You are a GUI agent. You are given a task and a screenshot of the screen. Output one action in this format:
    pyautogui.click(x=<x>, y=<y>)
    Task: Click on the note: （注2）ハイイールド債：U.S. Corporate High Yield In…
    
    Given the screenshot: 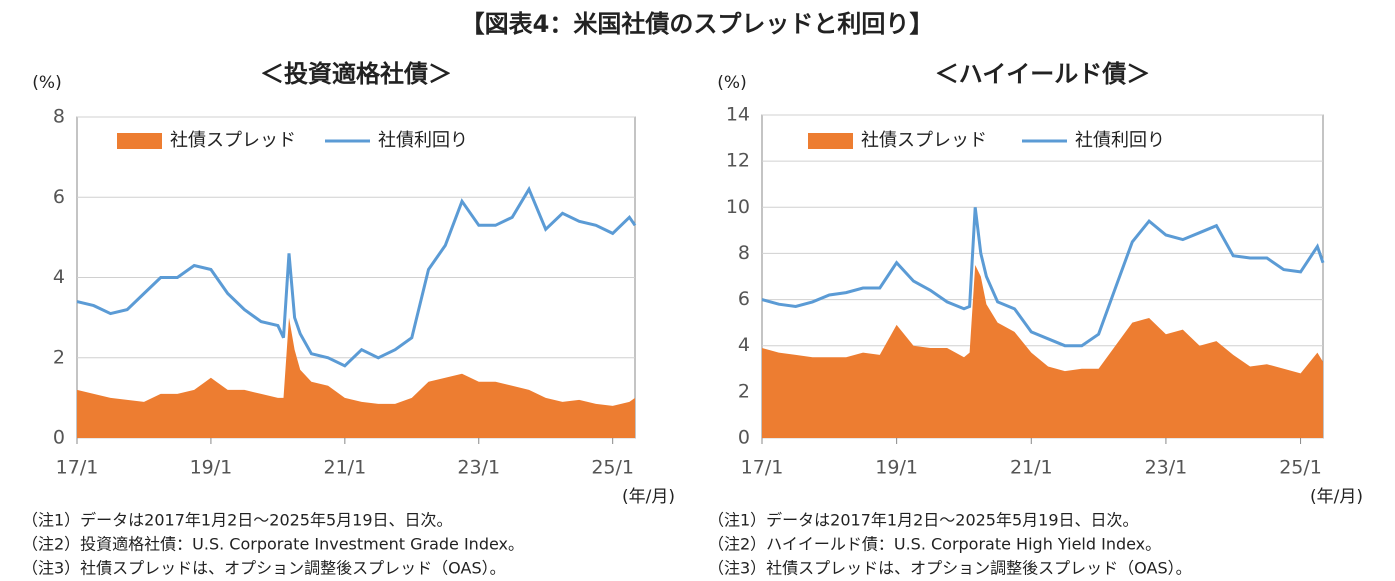 What is the action you would take?
    pyautogui.click(x=934, y=544)
    